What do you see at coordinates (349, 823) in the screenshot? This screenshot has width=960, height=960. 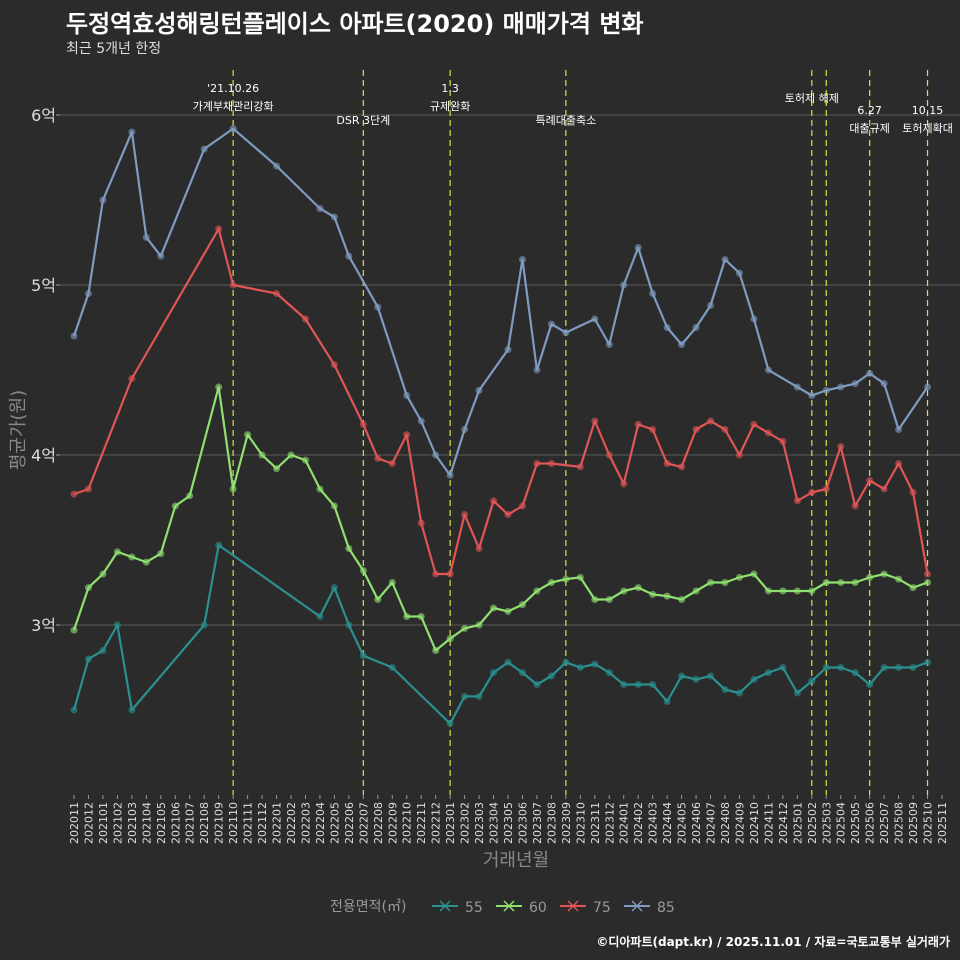 I see `x-tick-label: 202206` at bounding box center [349, 823].